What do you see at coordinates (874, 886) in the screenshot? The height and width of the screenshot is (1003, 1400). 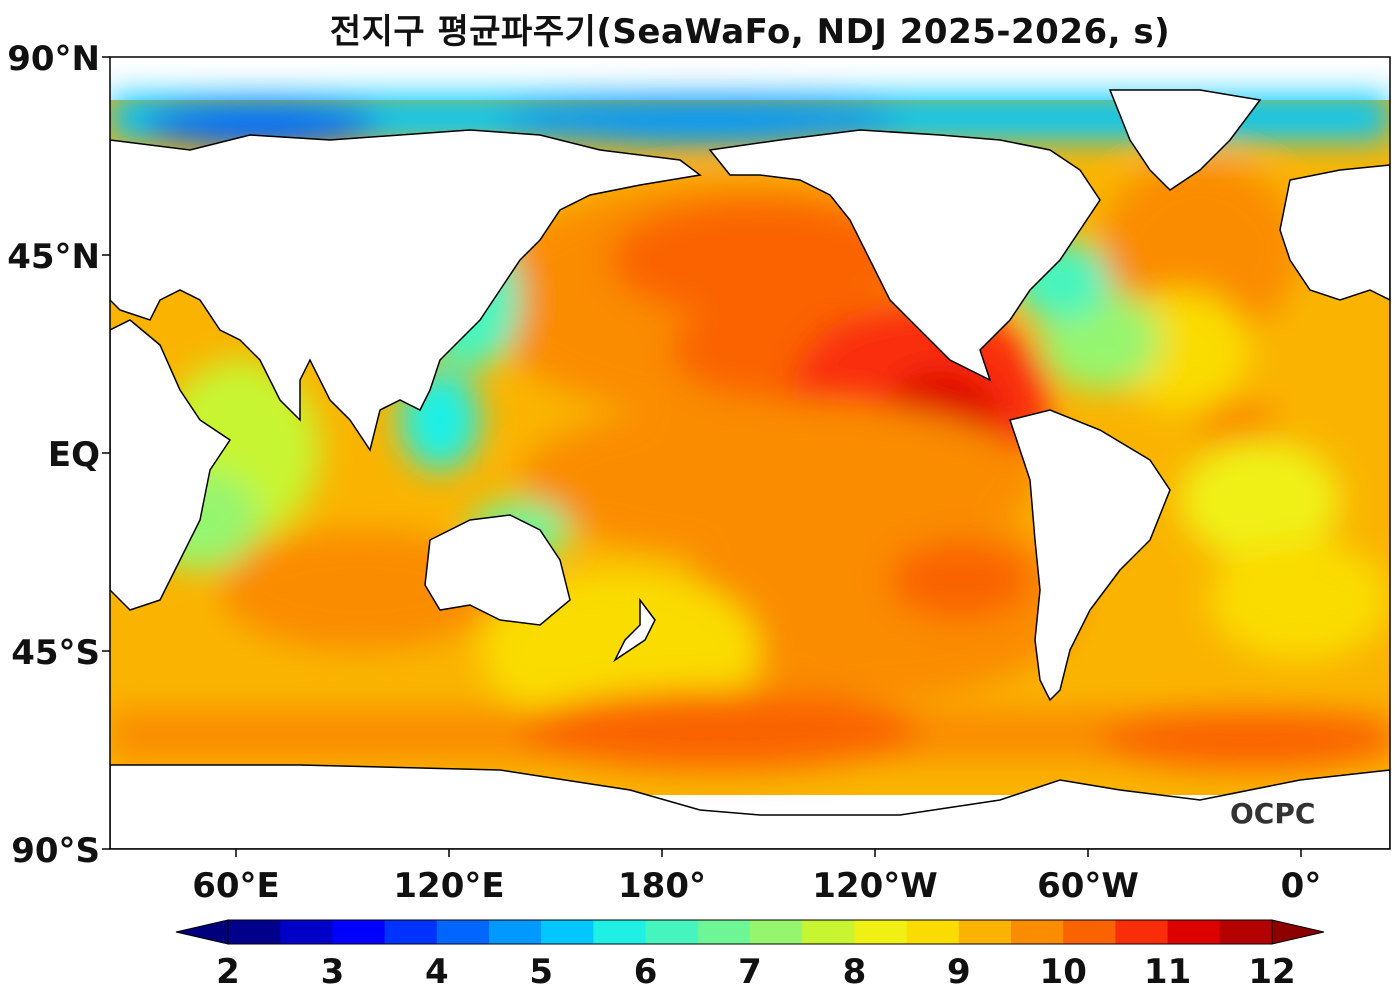 I see `lon-label: 120°W` at bounding box center [874, 886].